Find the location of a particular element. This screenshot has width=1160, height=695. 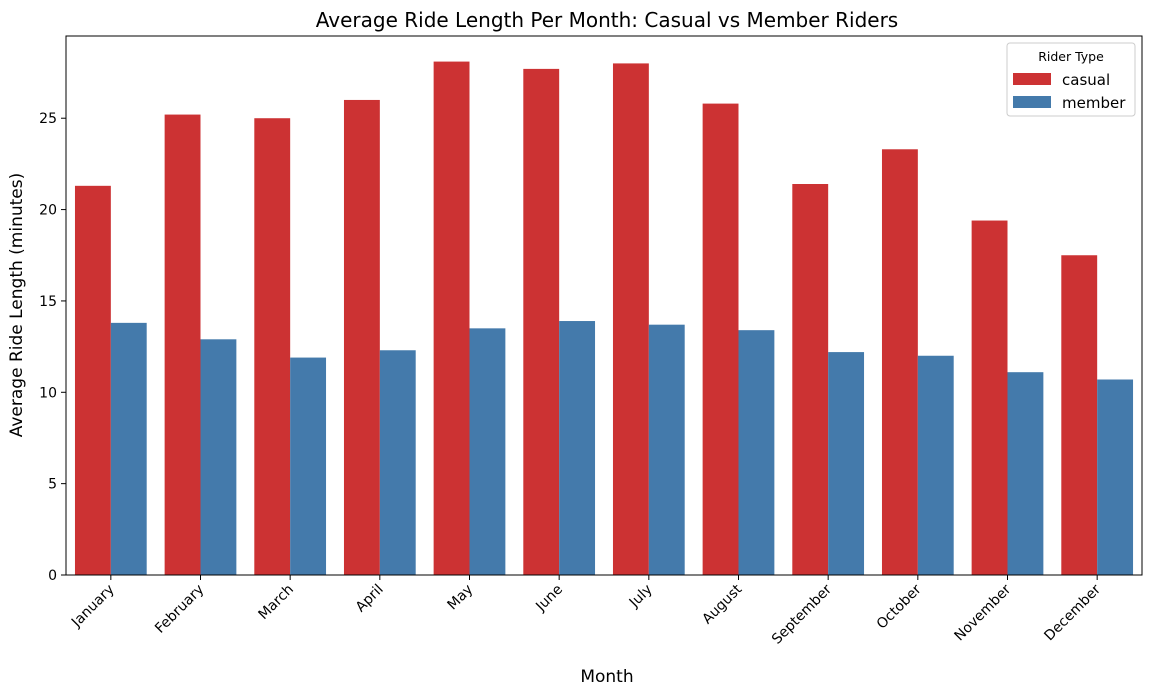

x-tick-label: January is located at coordinates (93, 607).